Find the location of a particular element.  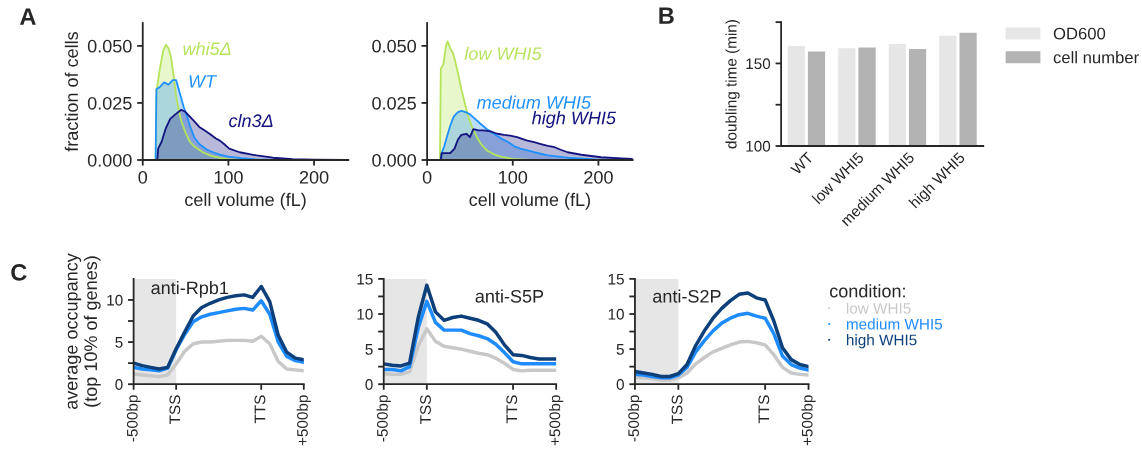

legend-label: high WHI5 is located at coordinates (881, 341).